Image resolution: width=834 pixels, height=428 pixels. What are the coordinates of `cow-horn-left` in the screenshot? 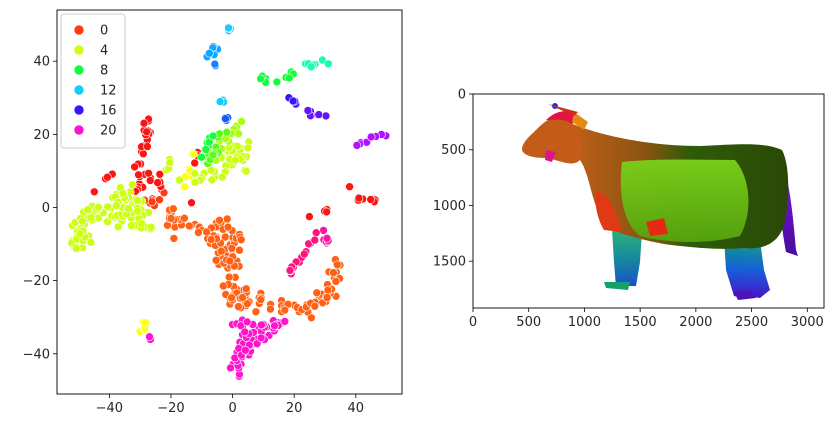 It's located at (563, 110).